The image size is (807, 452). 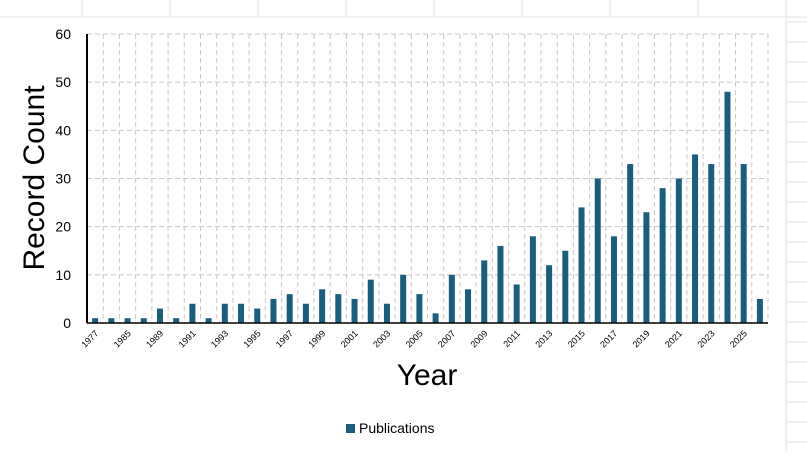 I want to click on legend-label: Publications, so click(x=397, y=428).